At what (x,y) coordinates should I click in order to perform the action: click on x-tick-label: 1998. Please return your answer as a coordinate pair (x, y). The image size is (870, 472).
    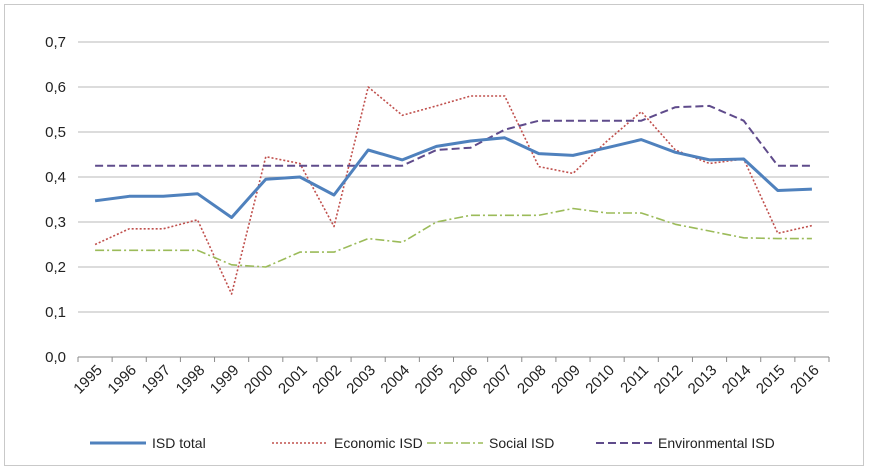
    Looking at the image, I should click on (191, 380).